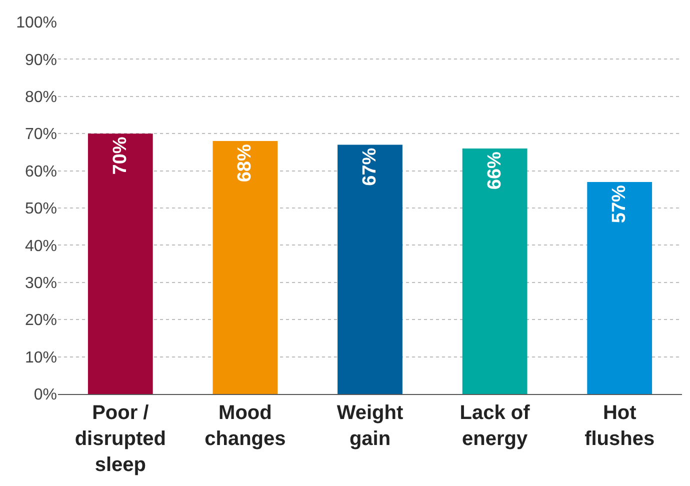 The height and width of the screenshot is (486, 690). What do you see at coordinates (495, 170) in the screenshot?
I see `data-label: 66%` at bounding box center [495, 170].